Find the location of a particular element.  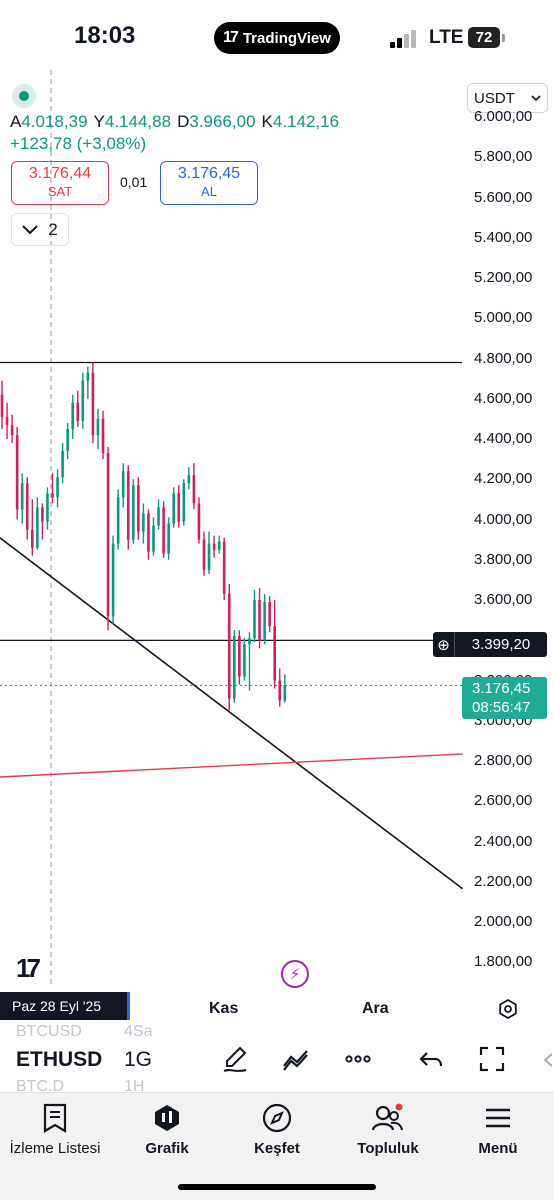

price-tick: 4.200,00 is located at coordinates (503, 479).